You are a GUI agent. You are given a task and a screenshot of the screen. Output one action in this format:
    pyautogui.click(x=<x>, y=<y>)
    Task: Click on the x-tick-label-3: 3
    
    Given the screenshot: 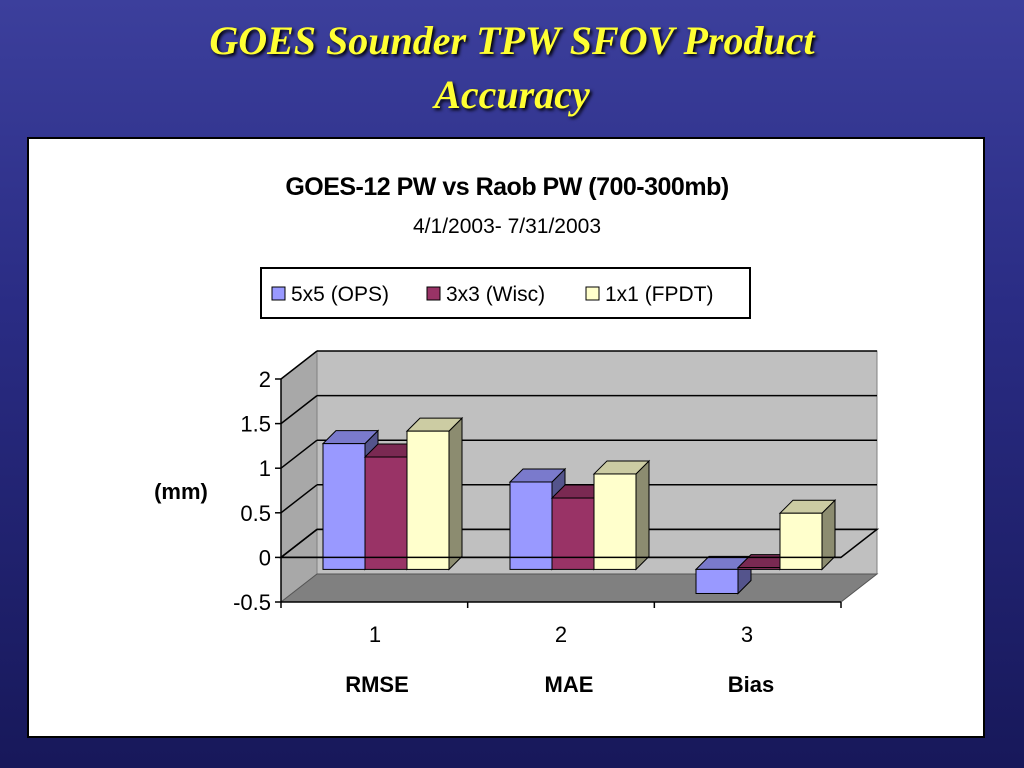 What is the action you would take?
    pyautogui.click(x=747, y=634)
    